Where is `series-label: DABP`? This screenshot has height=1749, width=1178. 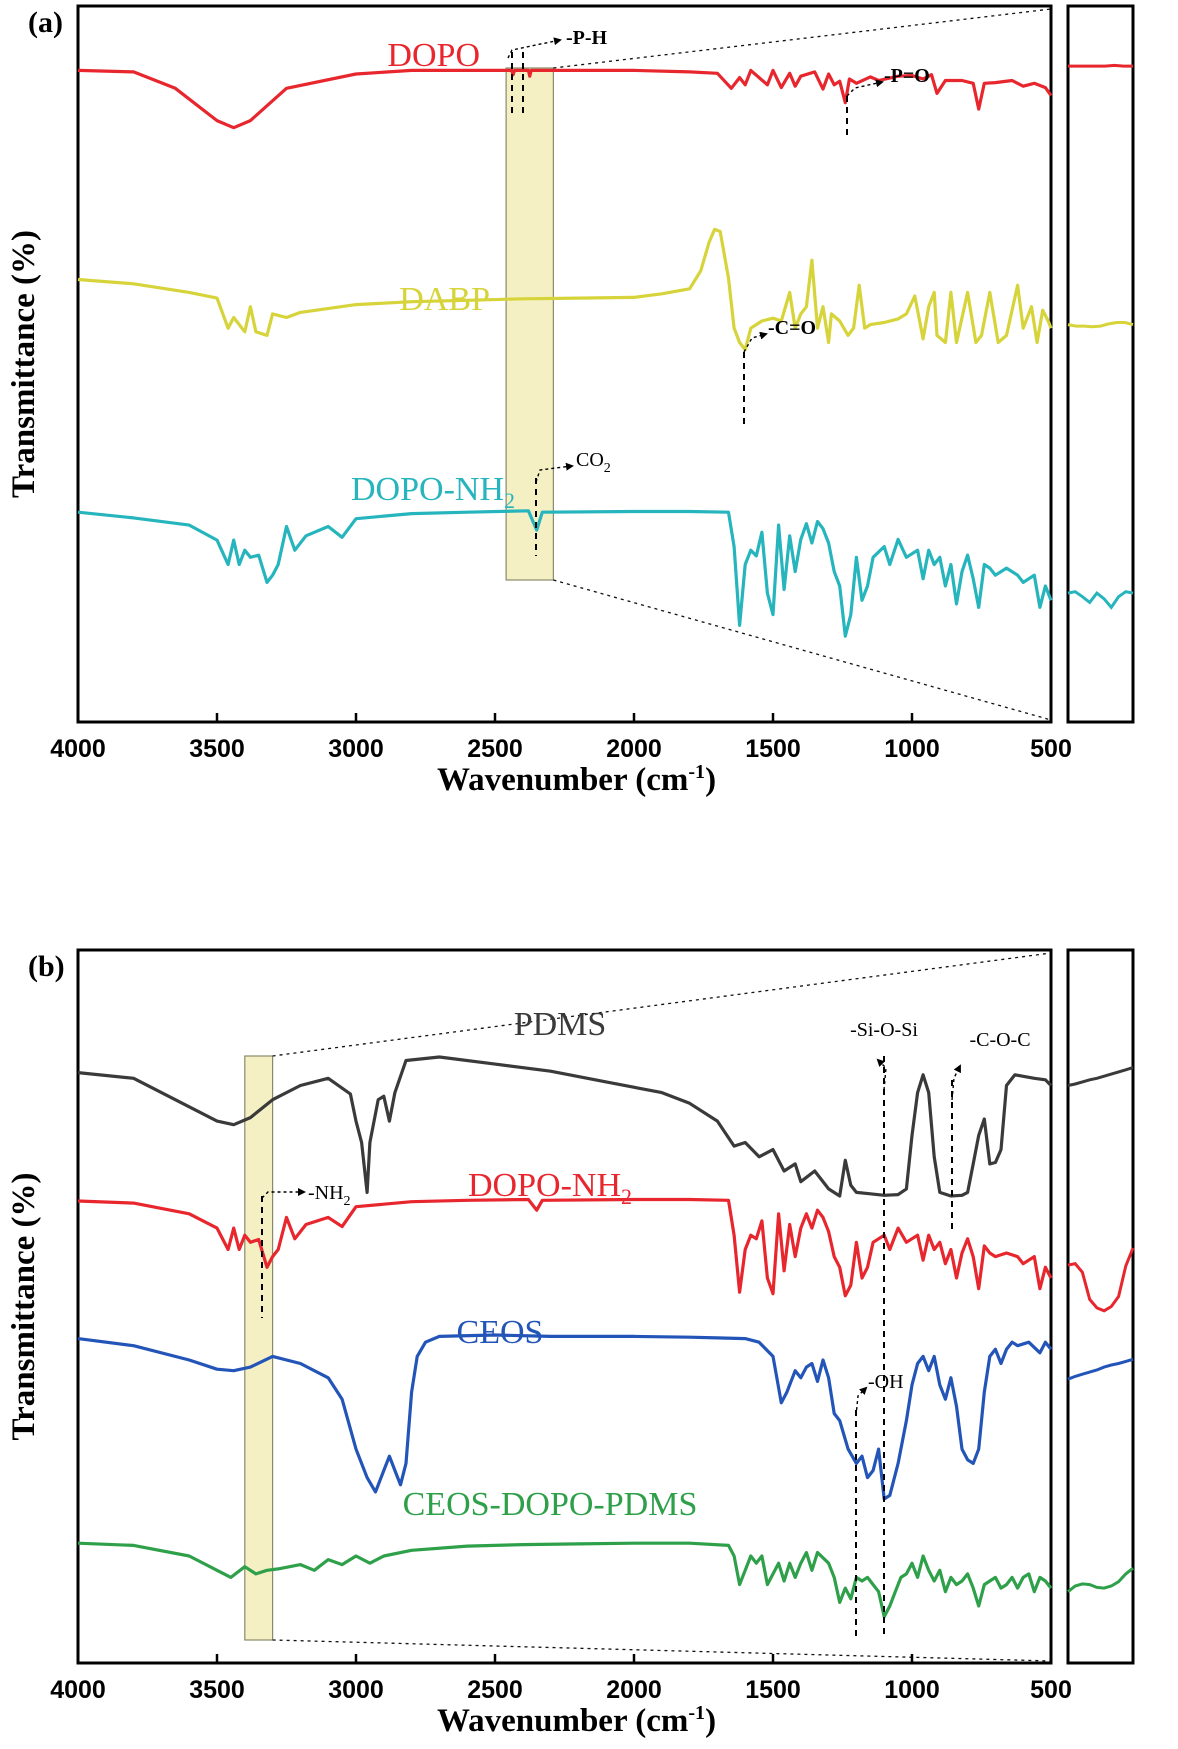
series-label: DABP is located at coordinates (444, 299).